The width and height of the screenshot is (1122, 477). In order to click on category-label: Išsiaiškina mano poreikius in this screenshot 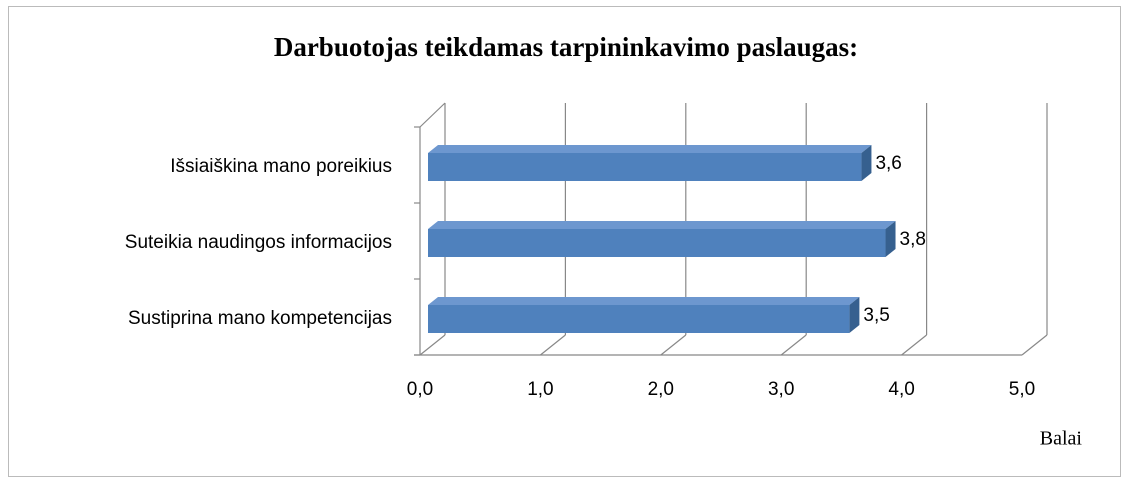, I will do `click(281, 166)`.